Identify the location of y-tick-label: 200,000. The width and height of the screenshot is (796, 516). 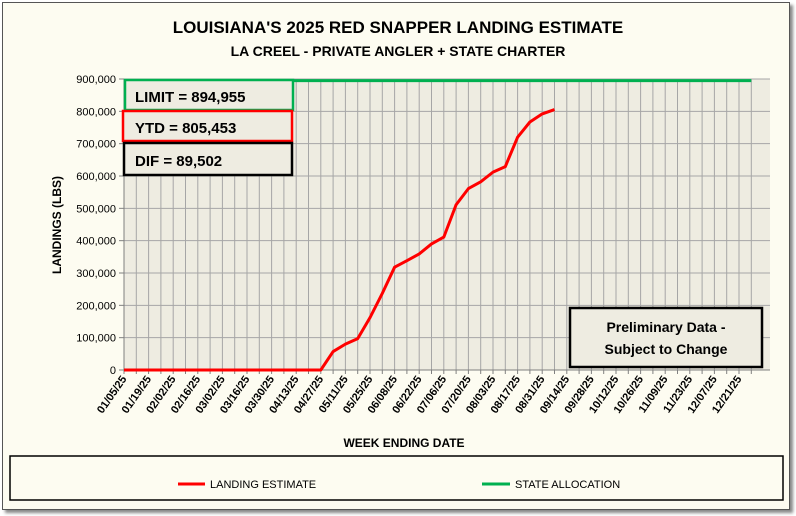
(96, 306).